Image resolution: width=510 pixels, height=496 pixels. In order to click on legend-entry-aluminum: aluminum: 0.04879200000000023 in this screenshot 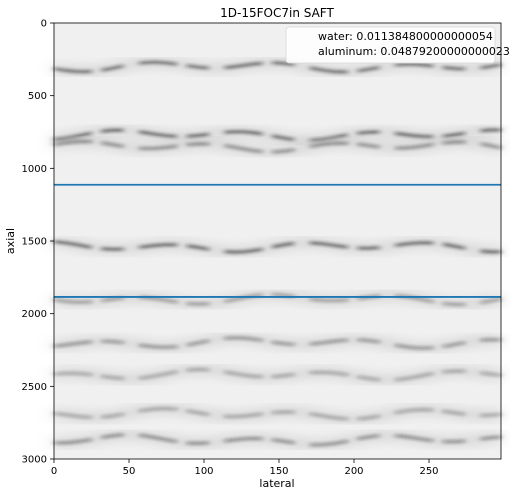, I will do `click(414, 51)`.